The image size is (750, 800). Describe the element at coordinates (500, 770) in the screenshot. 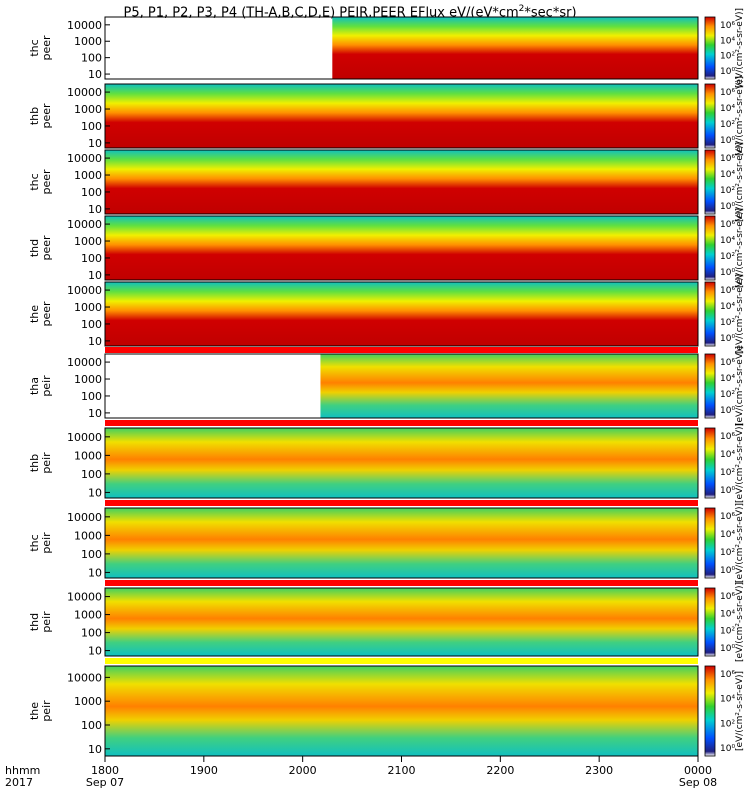

I see `x-tick-label: 2200` at that location.